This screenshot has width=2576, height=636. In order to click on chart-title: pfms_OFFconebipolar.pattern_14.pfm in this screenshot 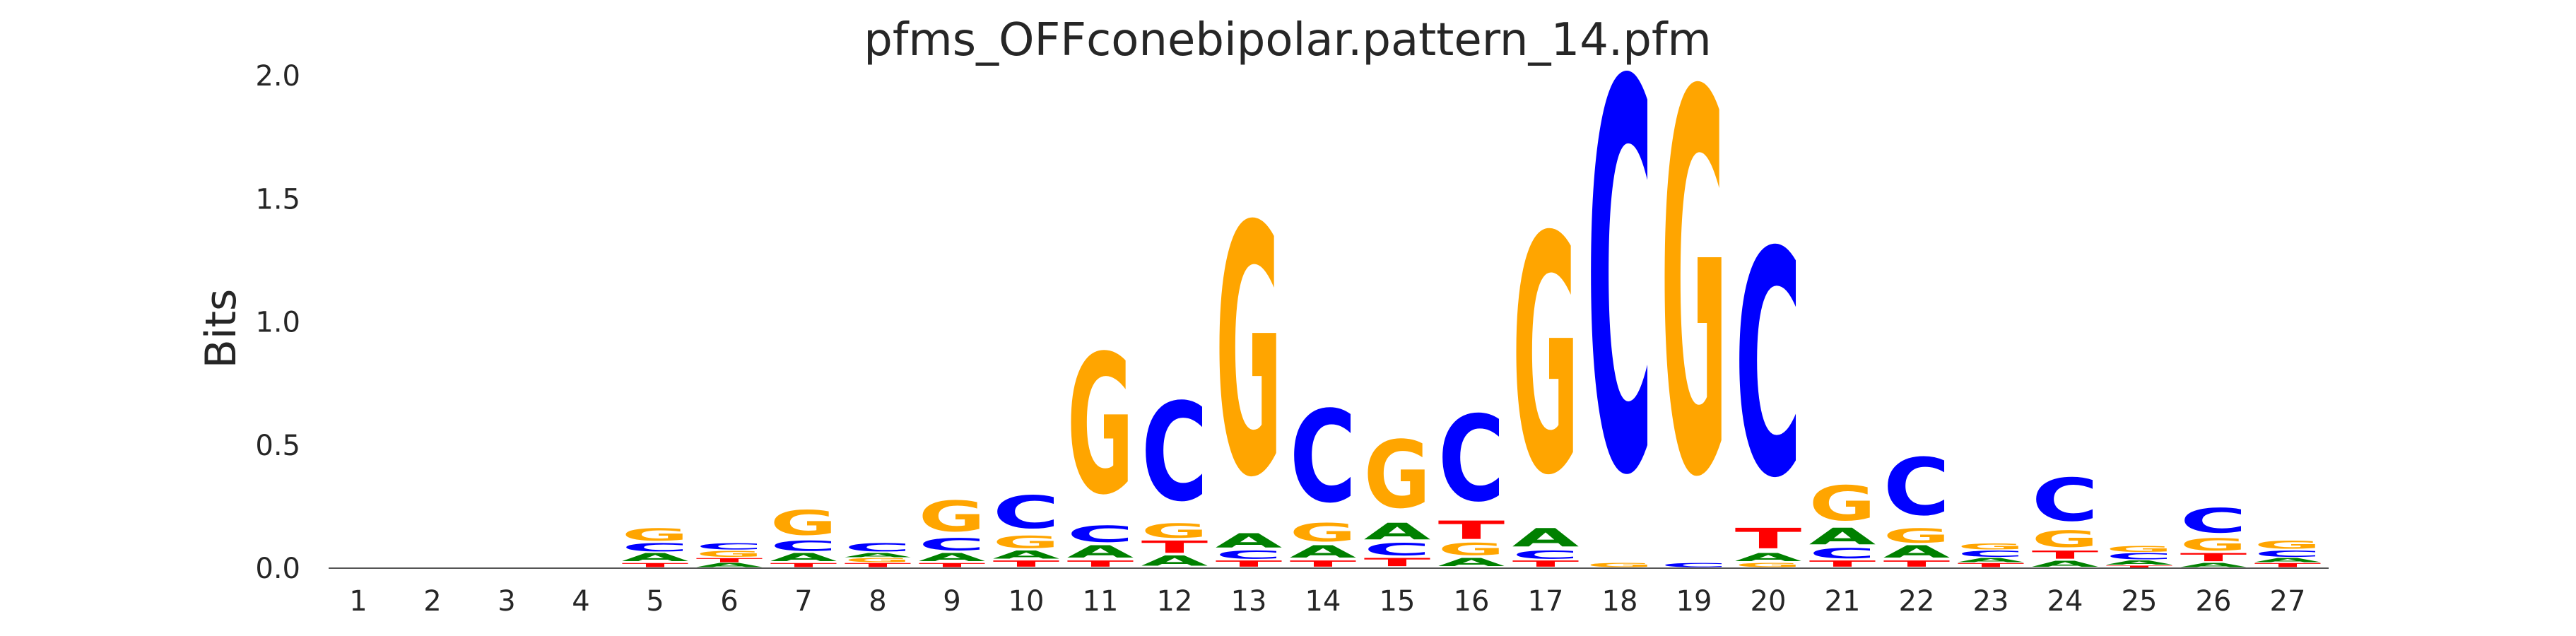, I will do `click(1288, 40)`.